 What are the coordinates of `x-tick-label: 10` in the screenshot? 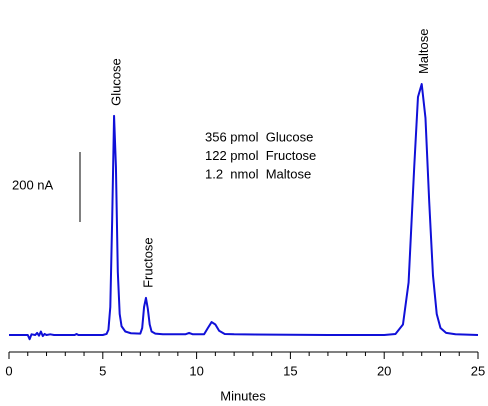 It's located at (196, 370).